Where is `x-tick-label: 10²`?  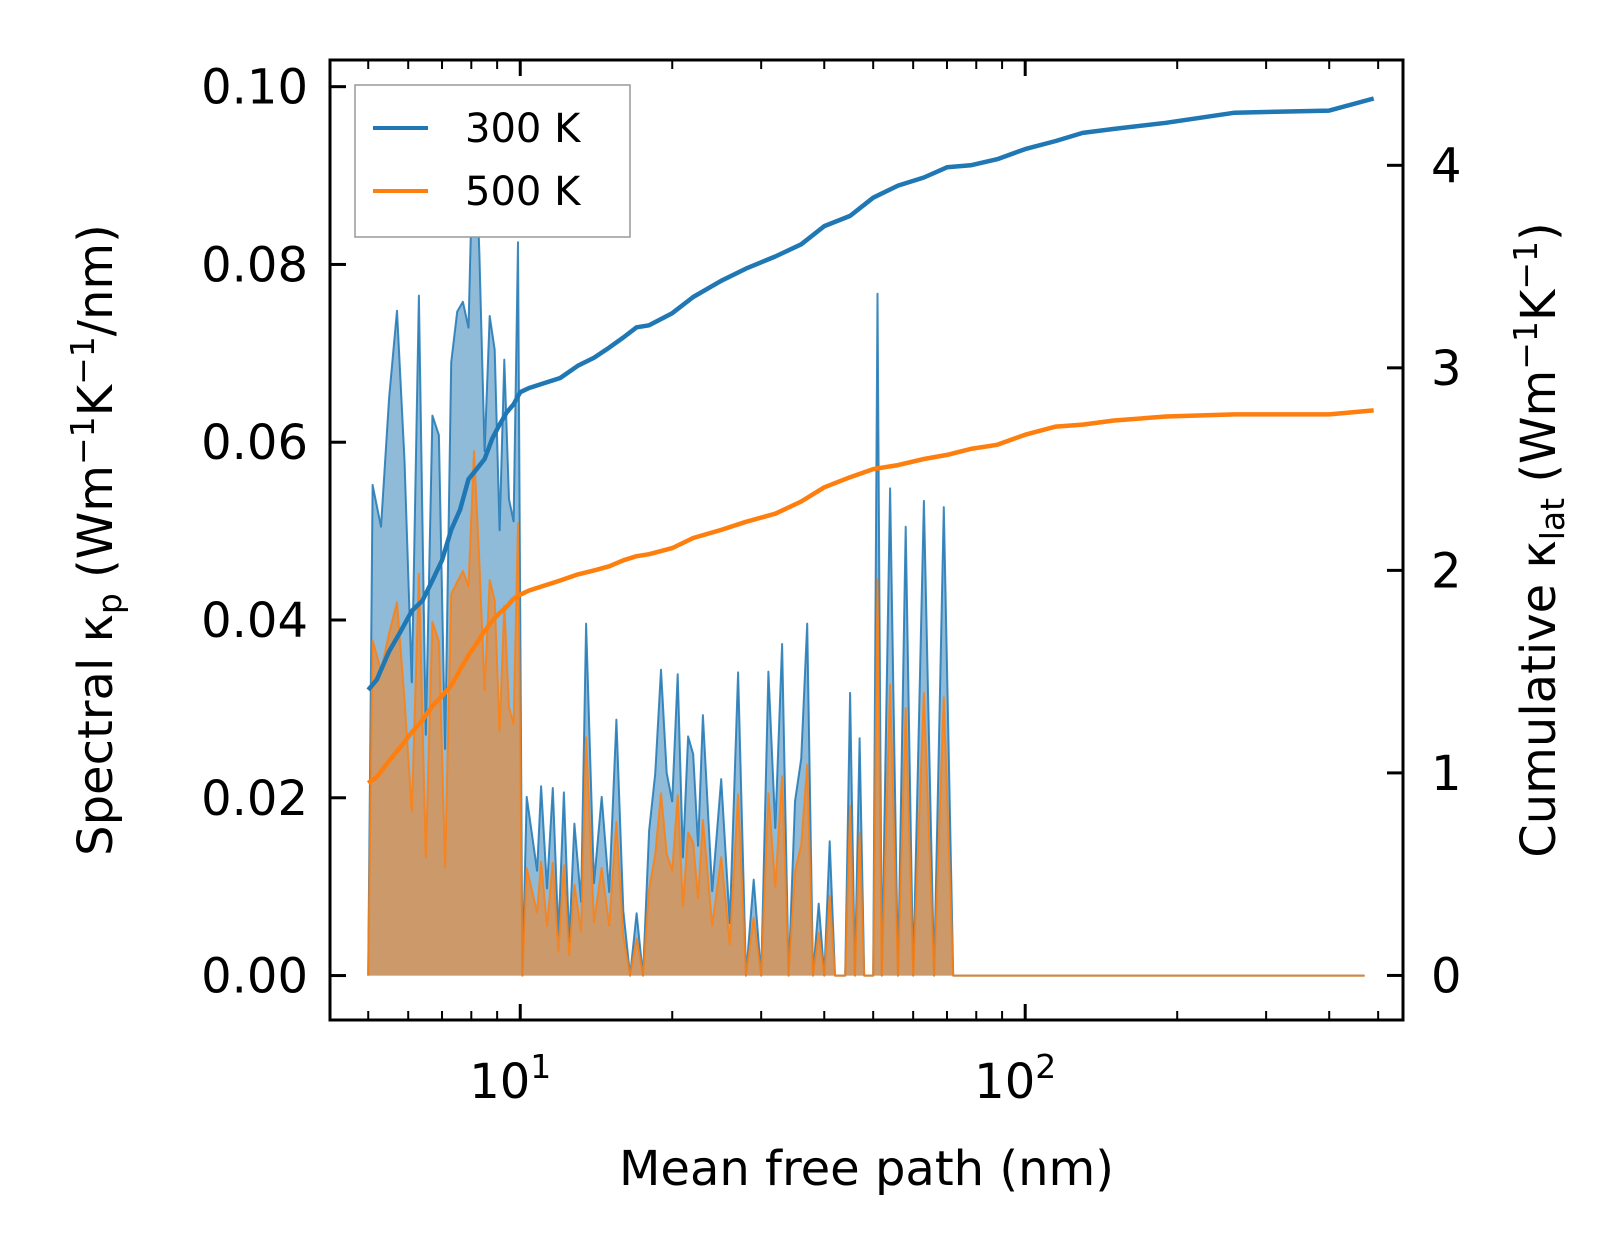
x-tick-label: 10² is located at coordinates (1015, 1078).